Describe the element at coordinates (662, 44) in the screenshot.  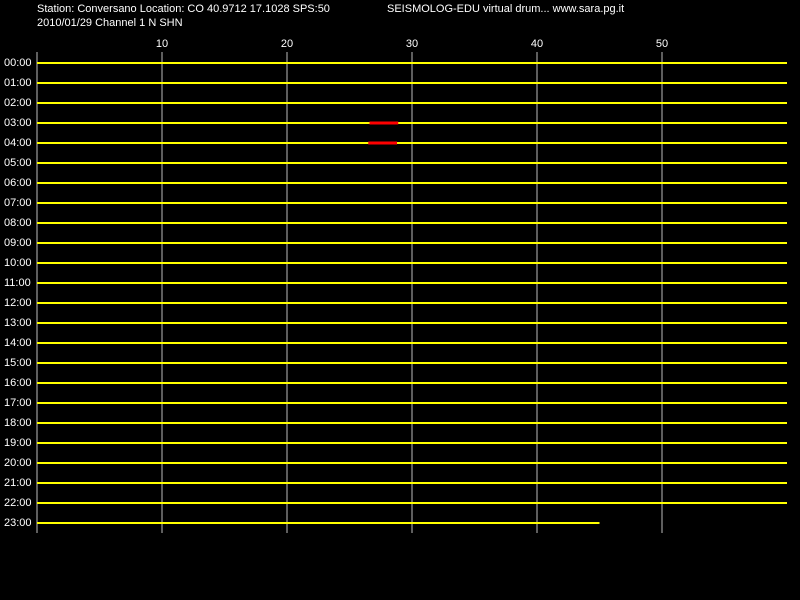
I see `x-tick-label: 50` at that location.